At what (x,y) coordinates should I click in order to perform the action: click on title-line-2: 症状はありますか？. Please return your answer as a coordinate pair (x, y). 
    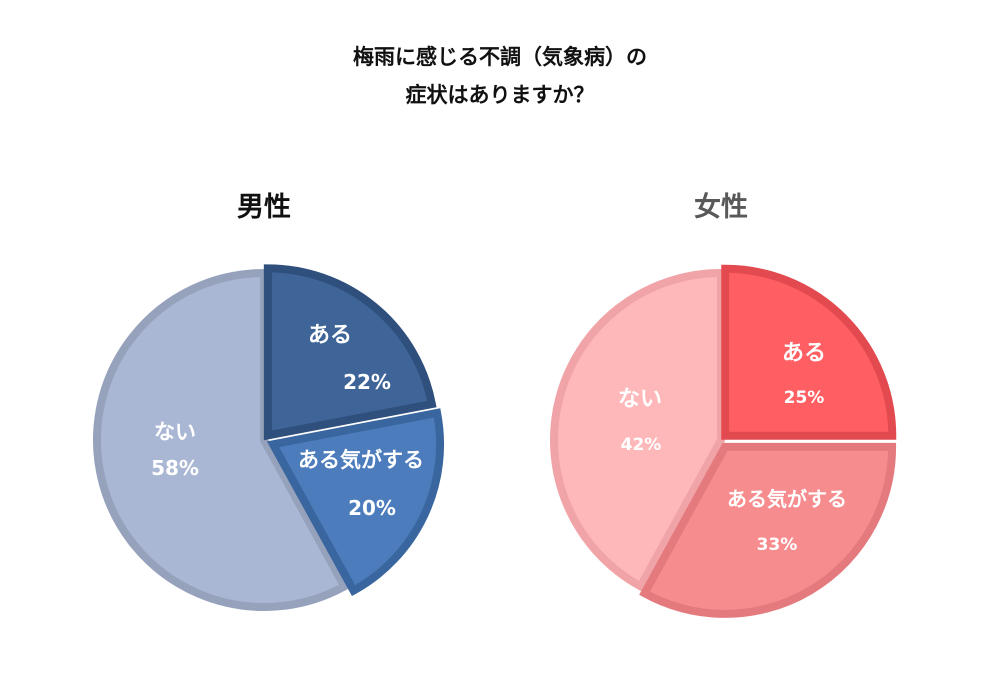
    Looking at the image, I should click on (500, 95).